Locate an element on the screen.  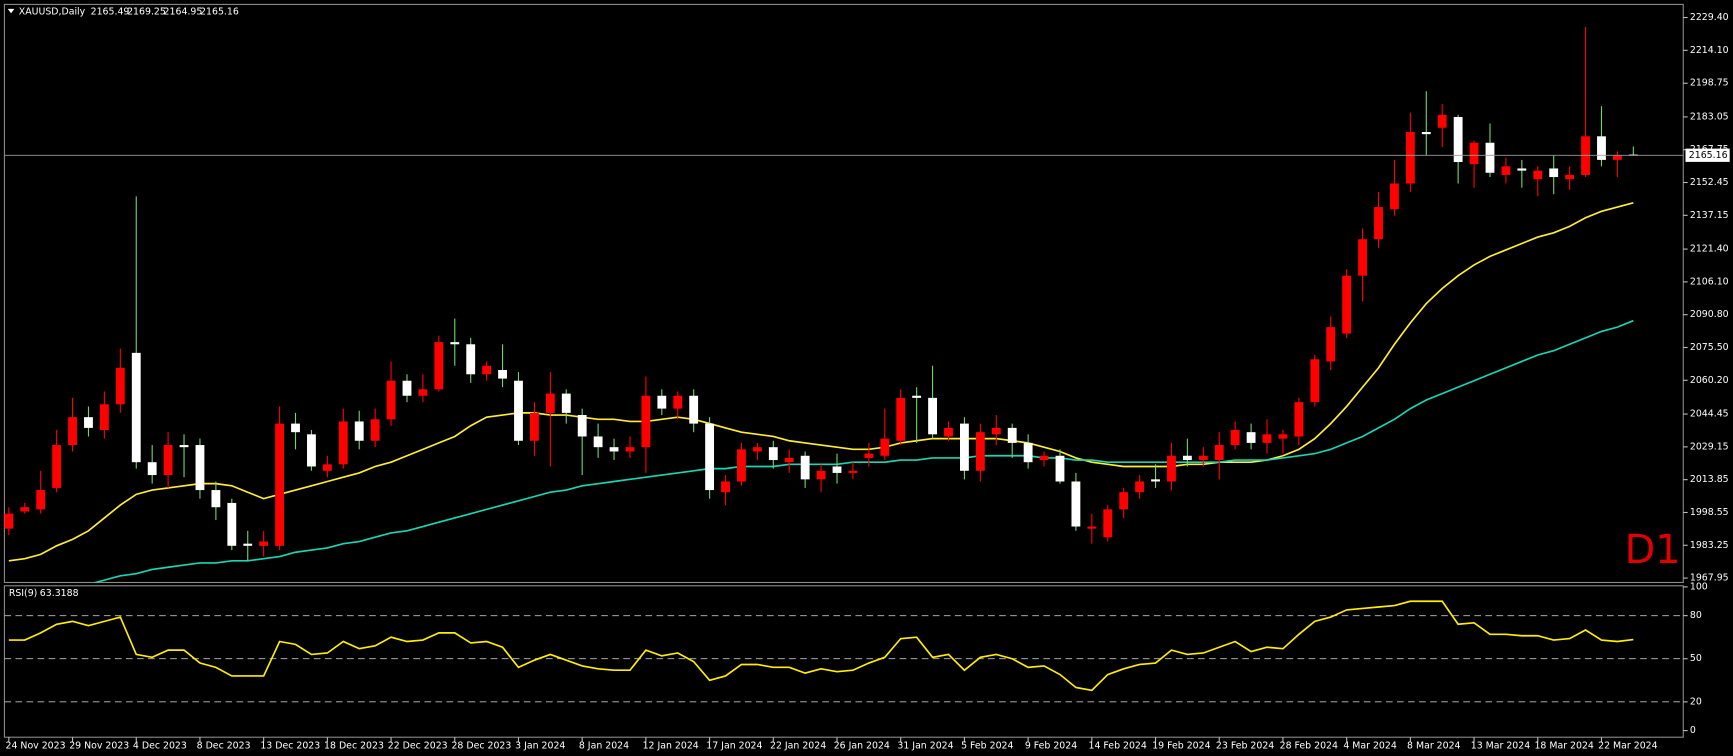
menu-arrow is located at coordinates (11, 11).